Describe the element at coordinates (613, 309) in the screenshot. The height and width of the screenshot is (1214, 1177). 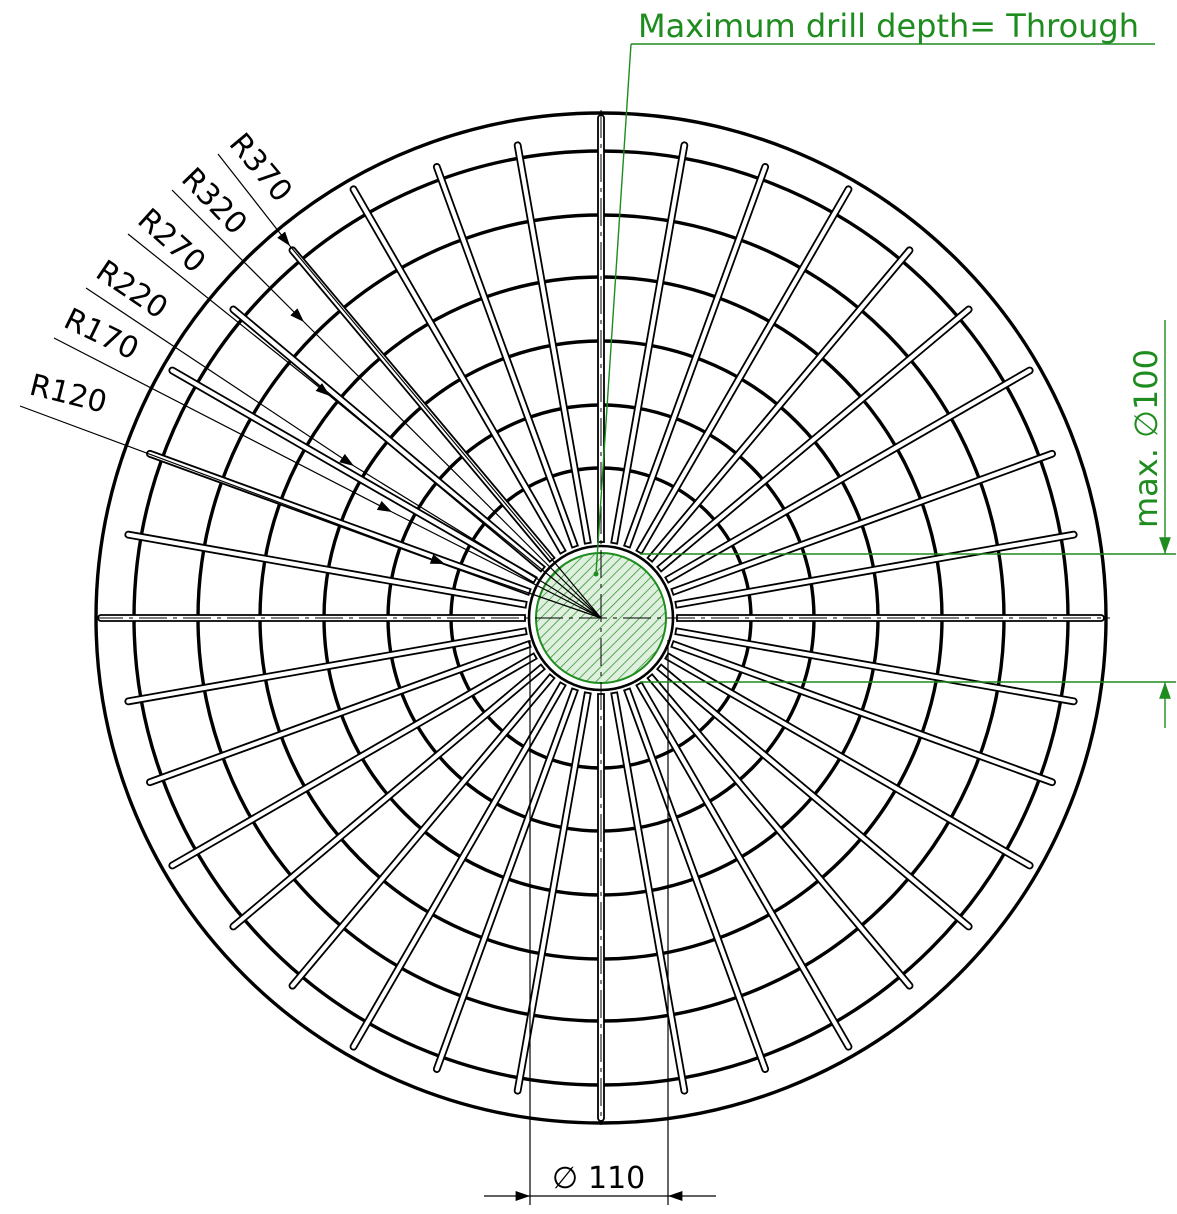
I see `note-leader` at that location.